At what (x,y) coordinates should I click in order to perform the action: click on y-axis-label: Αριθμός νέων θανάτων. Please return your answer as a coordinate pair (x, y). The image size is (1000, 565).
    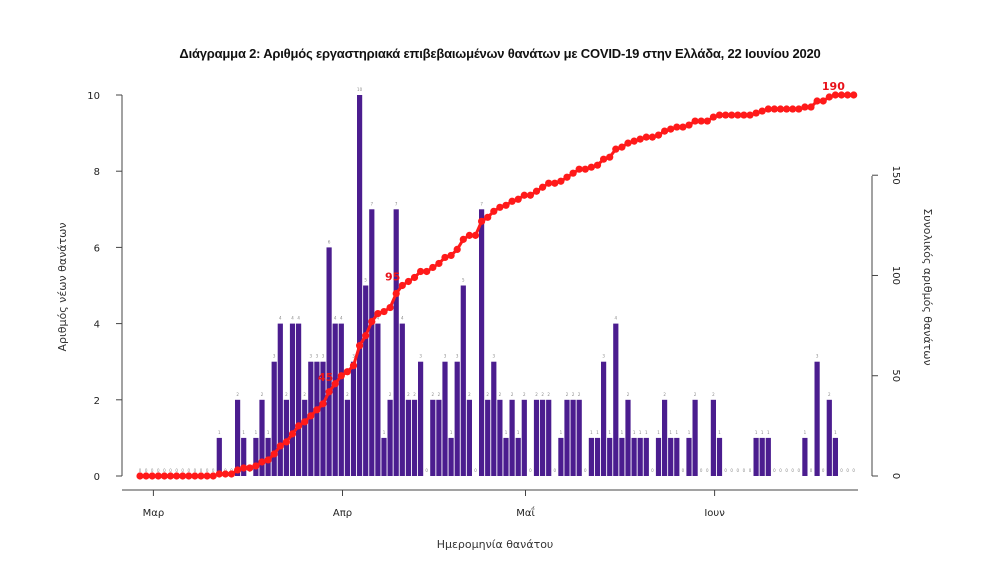
    Looking at the image, I should click on (62, 287).